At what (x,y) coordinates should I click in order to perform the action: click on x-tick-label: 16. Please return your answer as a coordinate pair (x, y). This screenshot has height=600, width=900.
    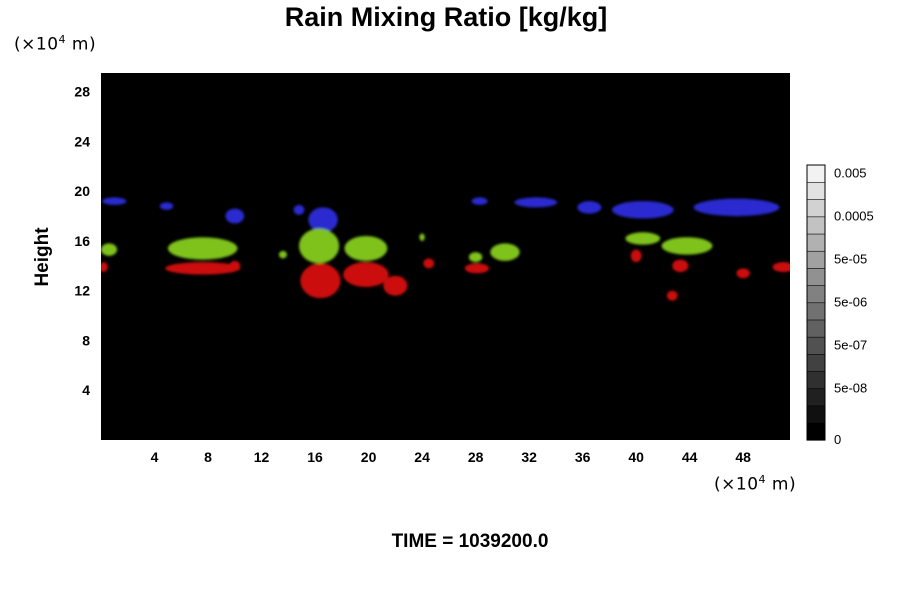
    Looking at the image, I should click on (315, 457).